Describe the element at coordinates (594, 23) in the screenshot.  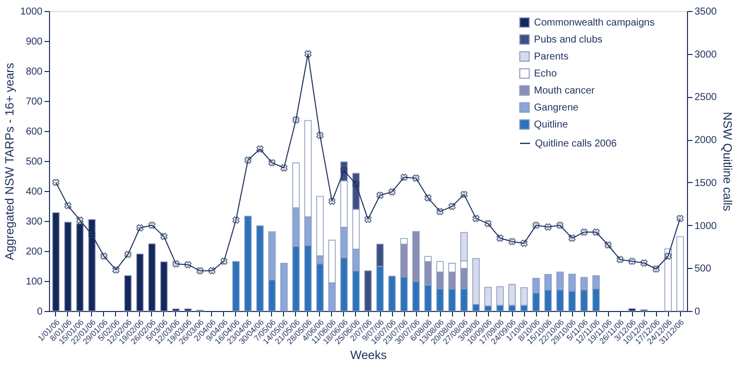
I see `legend-label: Commonwealth campaigns` at that location.